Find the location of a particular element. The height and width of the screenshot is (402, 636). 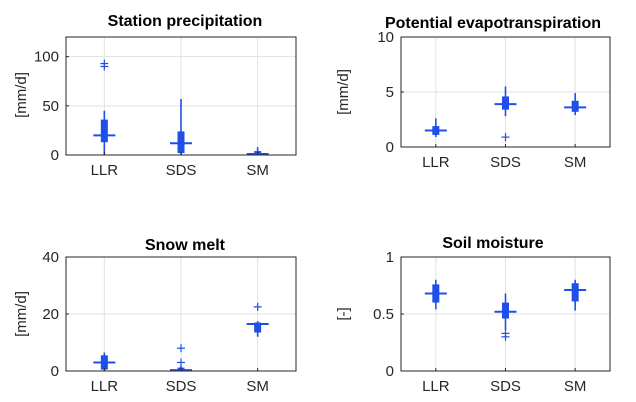

panel-title: Soil moisture is located at coordinates (492, 243).